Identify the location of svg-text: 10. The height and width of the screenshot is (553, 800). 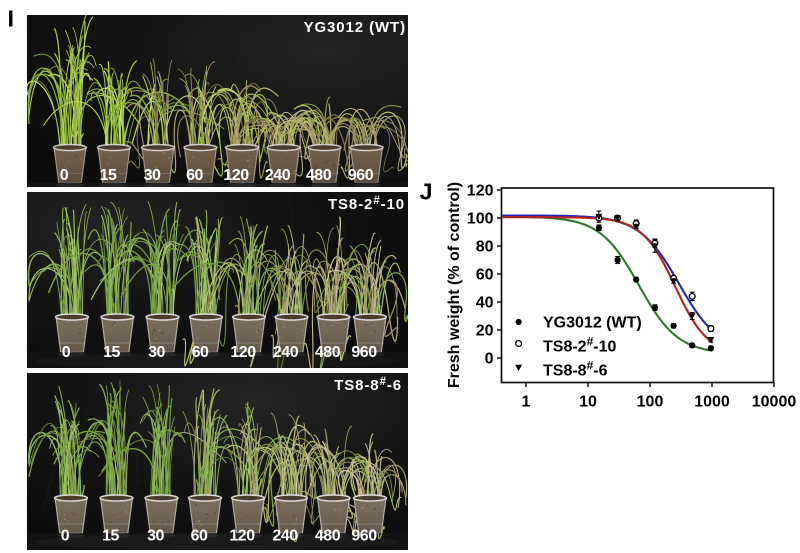
(588, 402).